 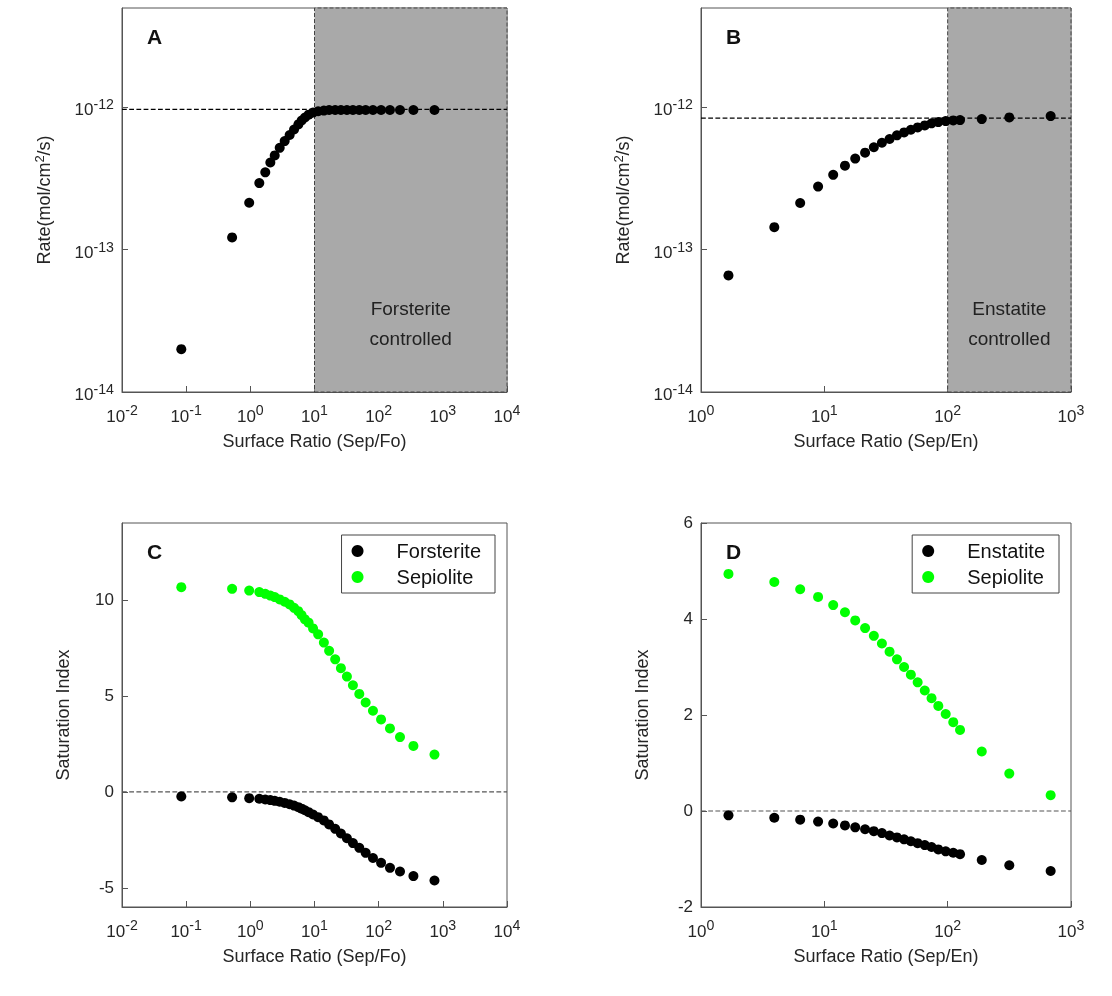 I want to click on y-tick-label: -2, so click(x=685, y=907).